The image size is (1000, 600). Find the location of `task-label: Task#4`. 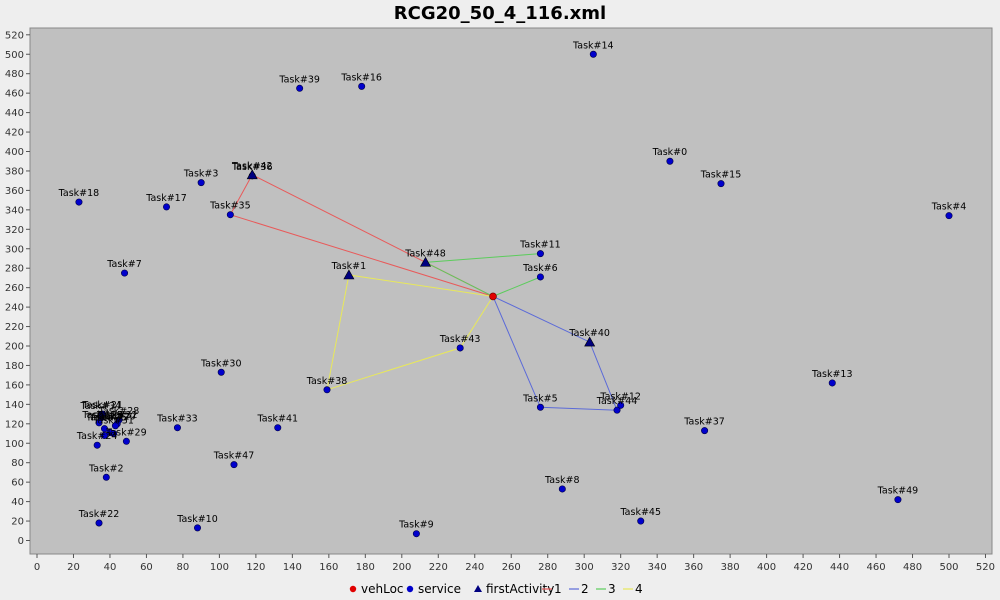

task-label: Task#4 is located at coordinates (949, 207).